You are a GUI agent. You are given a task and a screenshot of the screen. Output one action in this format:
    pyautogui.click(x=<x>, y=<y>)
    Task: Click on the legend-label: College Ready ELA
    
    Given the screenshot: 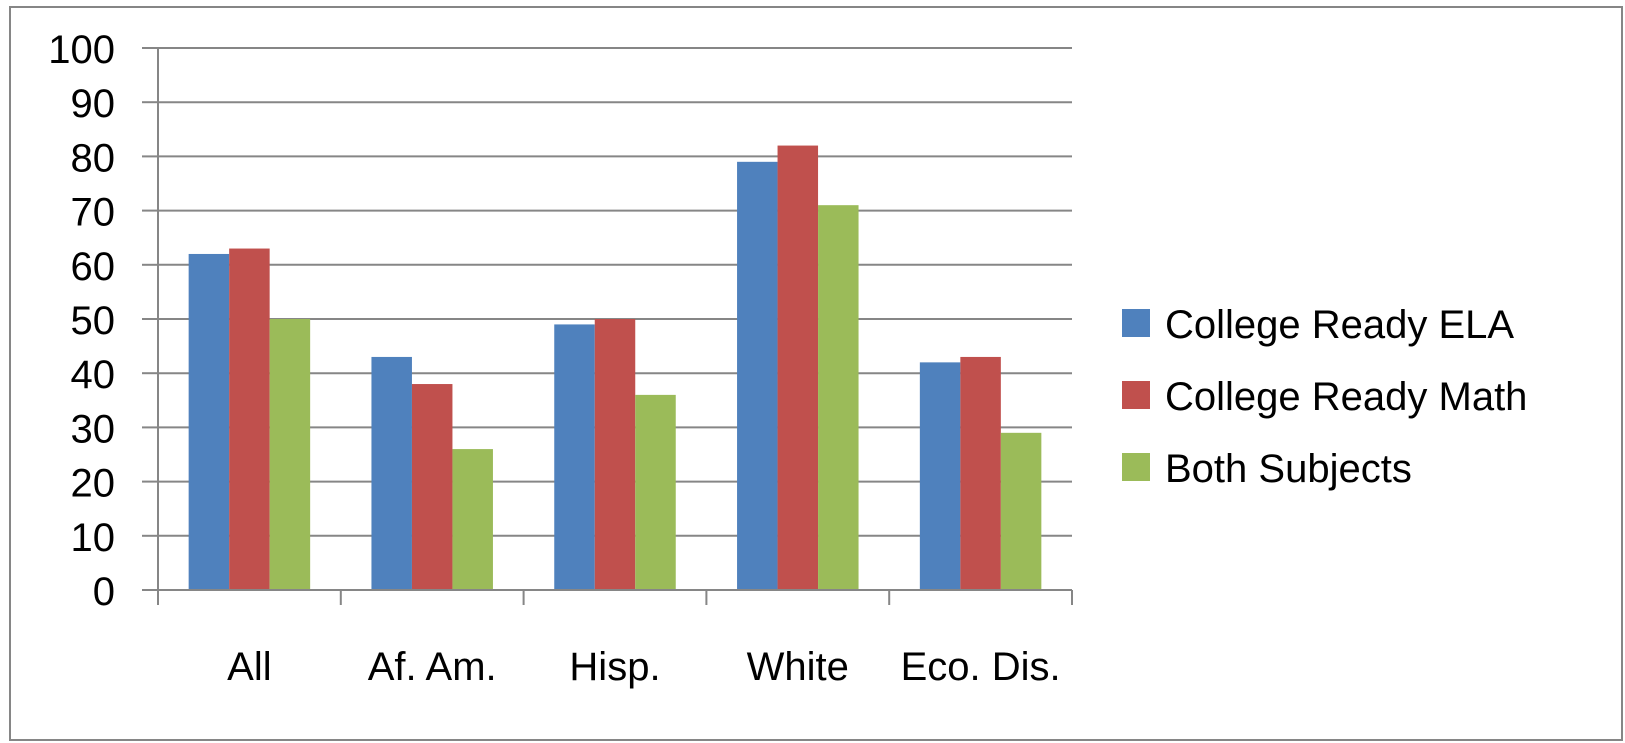 What is the action you would take?
    pyautogui.click(x=1339, y=325)
    